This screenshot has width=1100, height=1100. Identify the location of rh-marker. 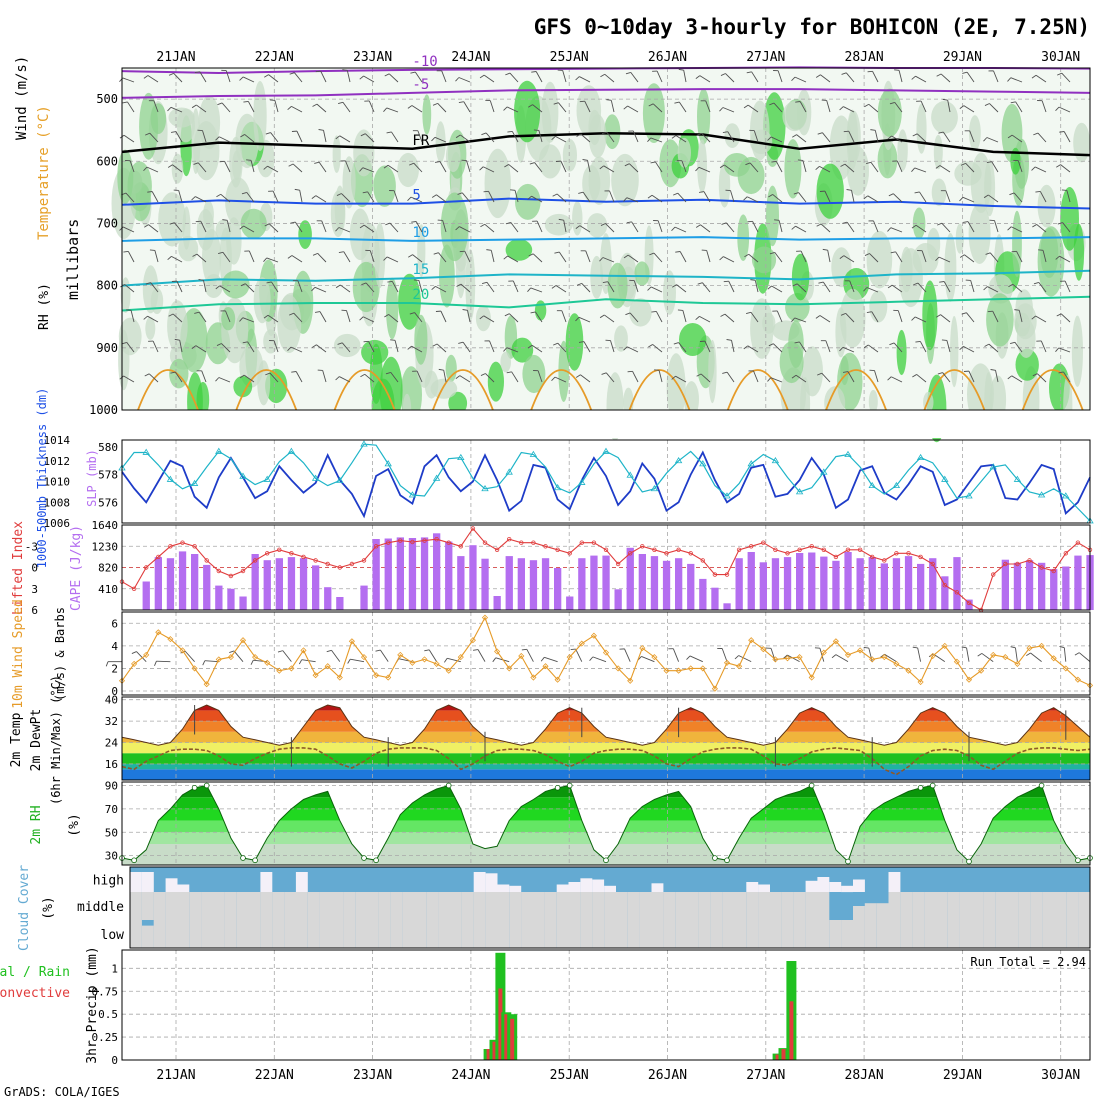
(715, 858).